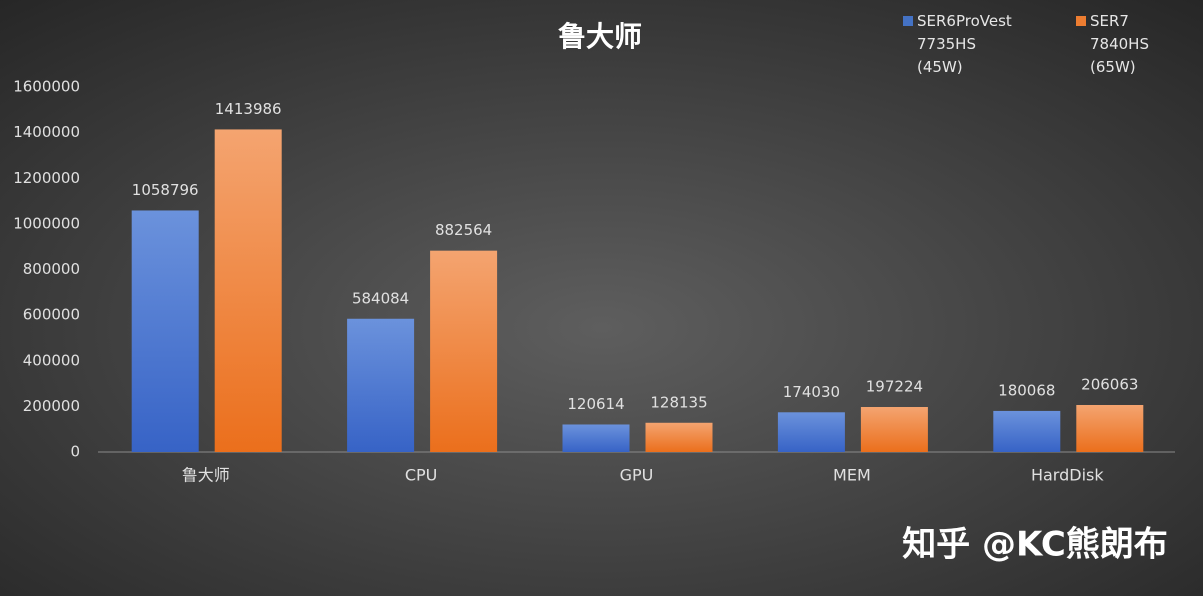 This screenshot has height=596, width=1203. Describe the element at coordinates (51, 315) in the screenshot. I see `y-tick-label: 600000` at that location.